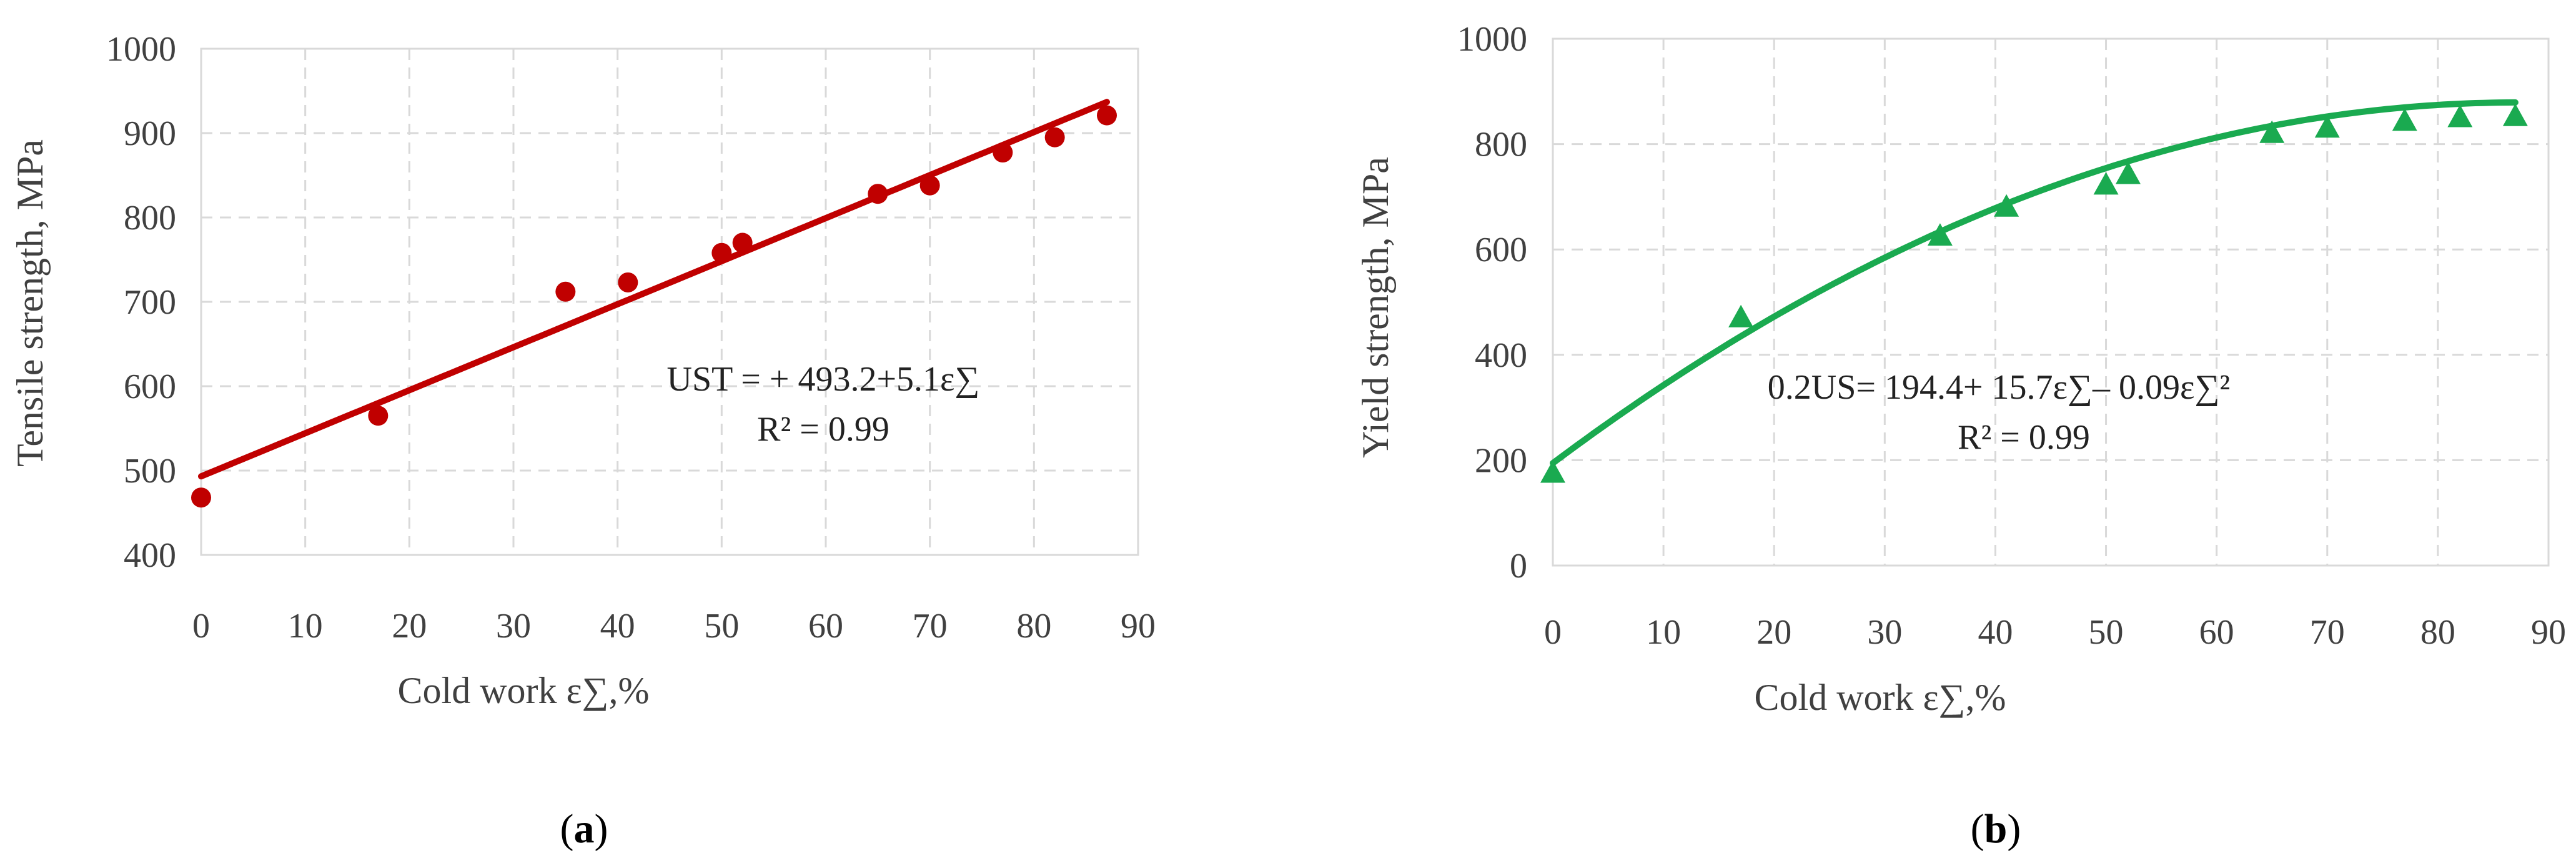 The width and height of the screenshot is (2576, 863). I want to click on chart-a-y-tick-label: 400, so click(150, 555).